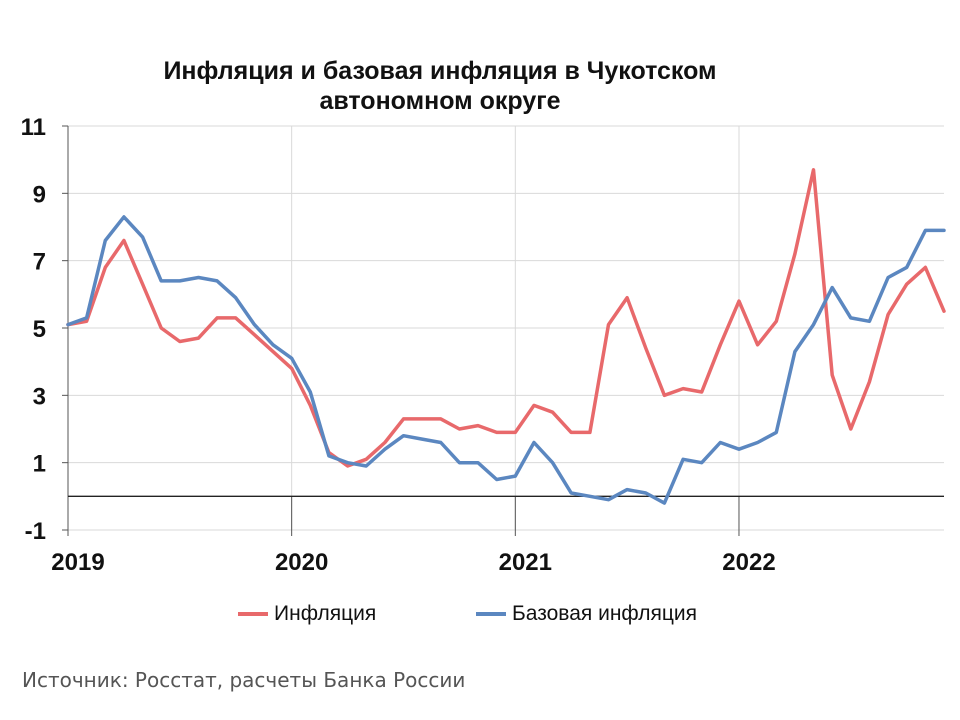 Image resolution: width=960 pixels, height=720 pixels. I want to click on legend-swatch-core-inflation, so click(491, 614).